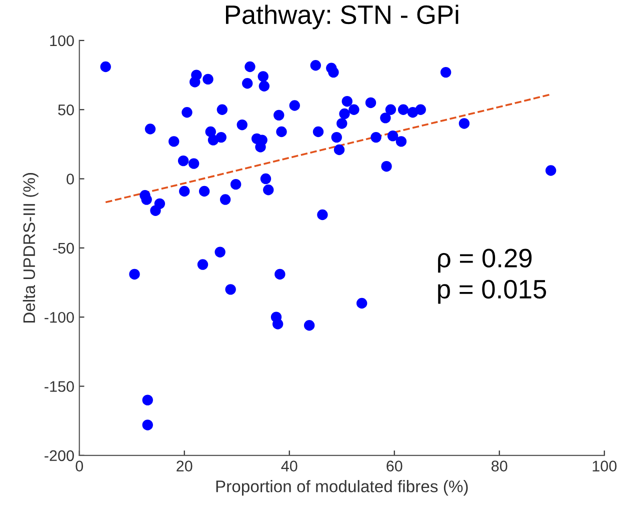 The image size is (625, 506). What do you see at coordinates (59, 317) in the screenshot?
I see `y-tick-label: -100` at bounding box center [59, 317].